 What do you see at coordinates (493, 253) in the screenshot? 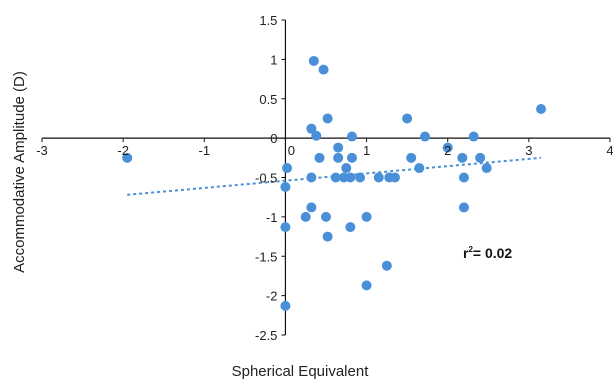
I see `r-squared-value: = 0.02` at bounding box center [493, 253].